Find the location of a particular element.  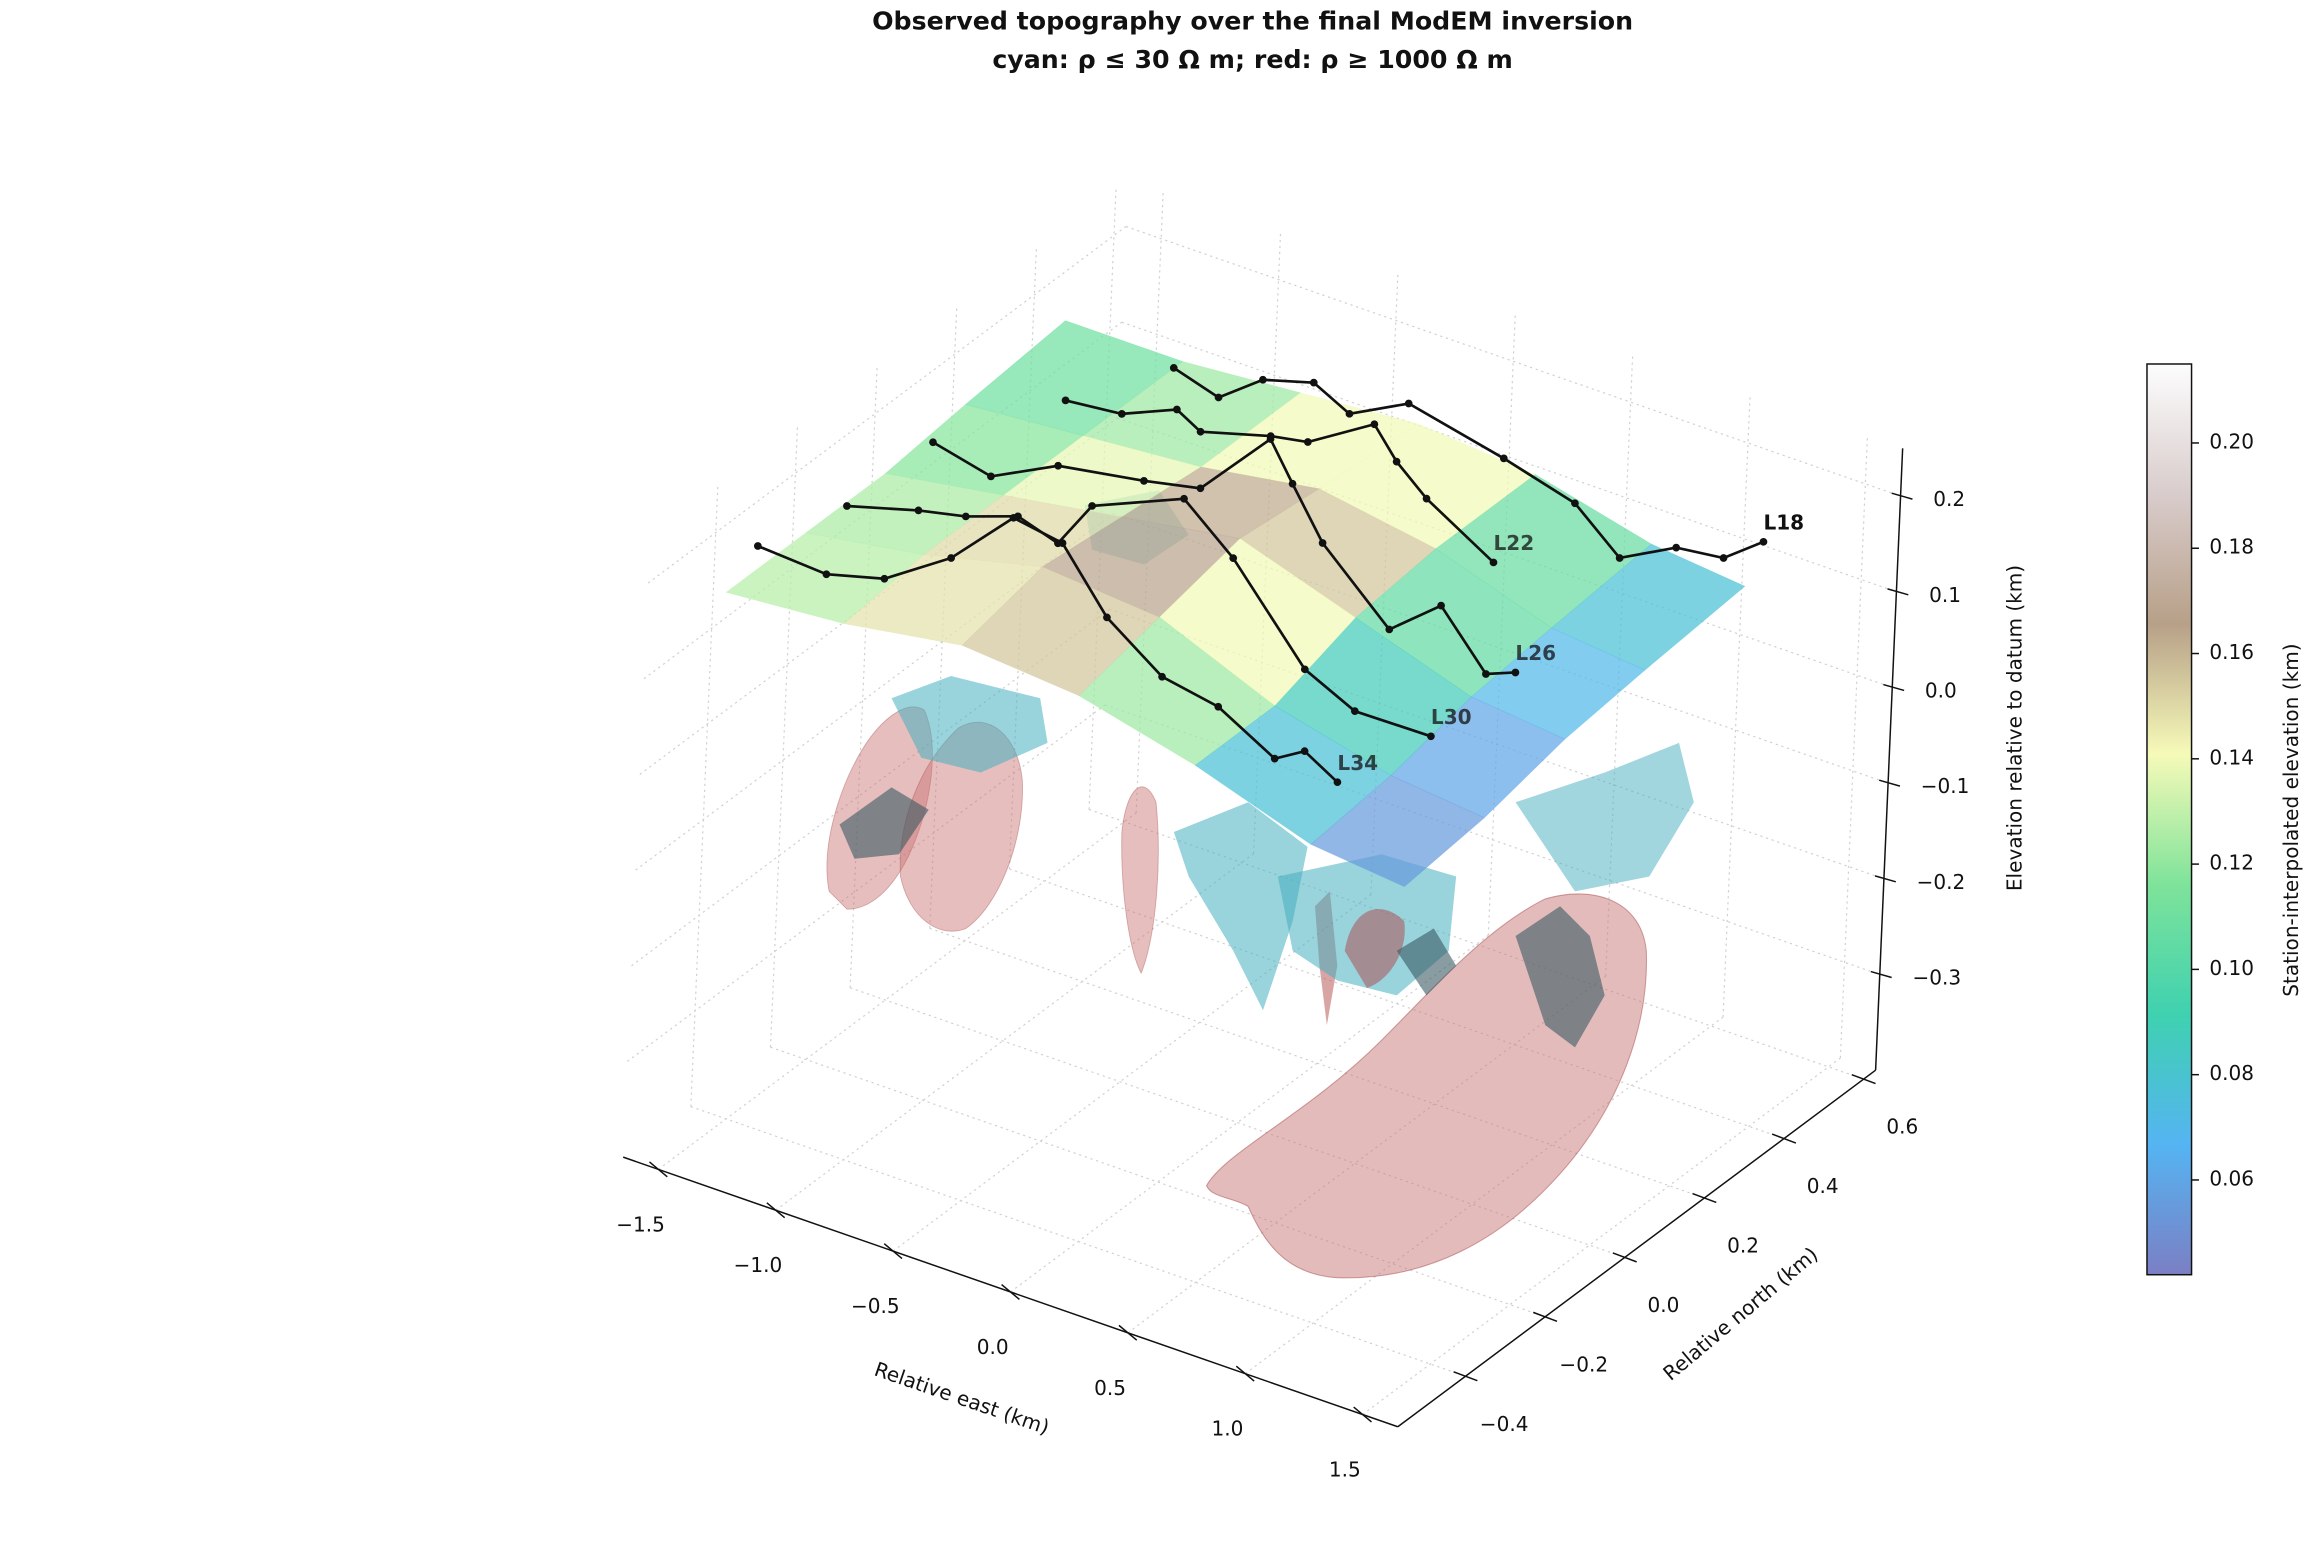

z-axis-label: Elevation relative to datum (km) is located at coordinates (2015, 728).